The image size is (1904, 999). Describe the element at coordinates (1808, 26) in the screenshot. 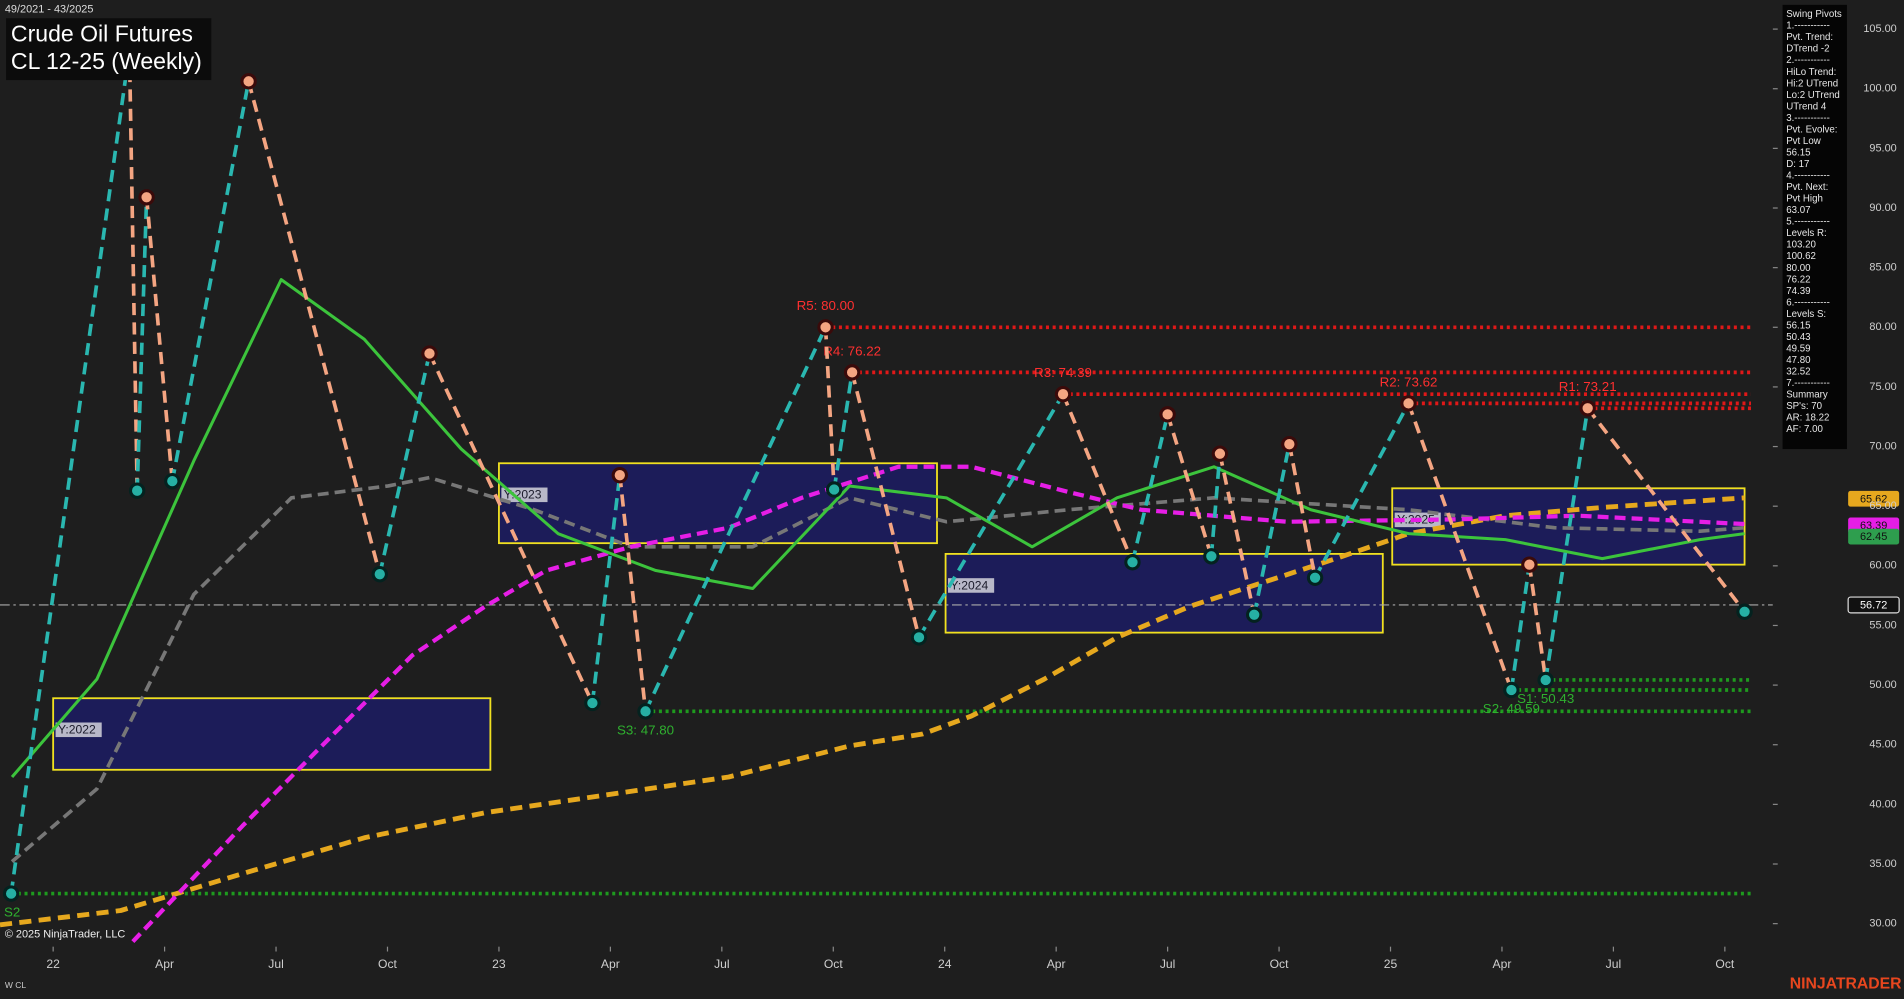

I see `panel-line: 1.-----------` at that location.